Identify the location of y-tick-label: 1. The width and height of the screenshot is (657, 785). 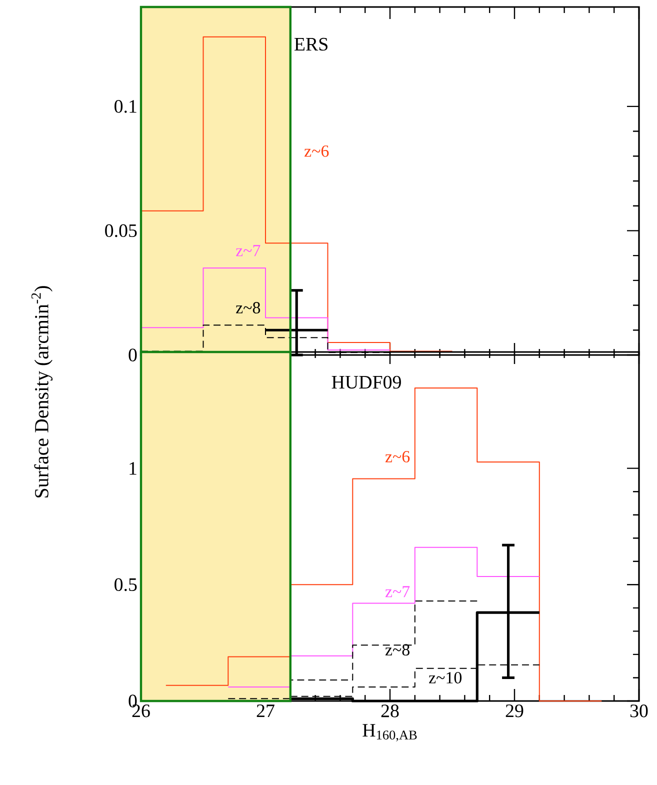
(133, 468).